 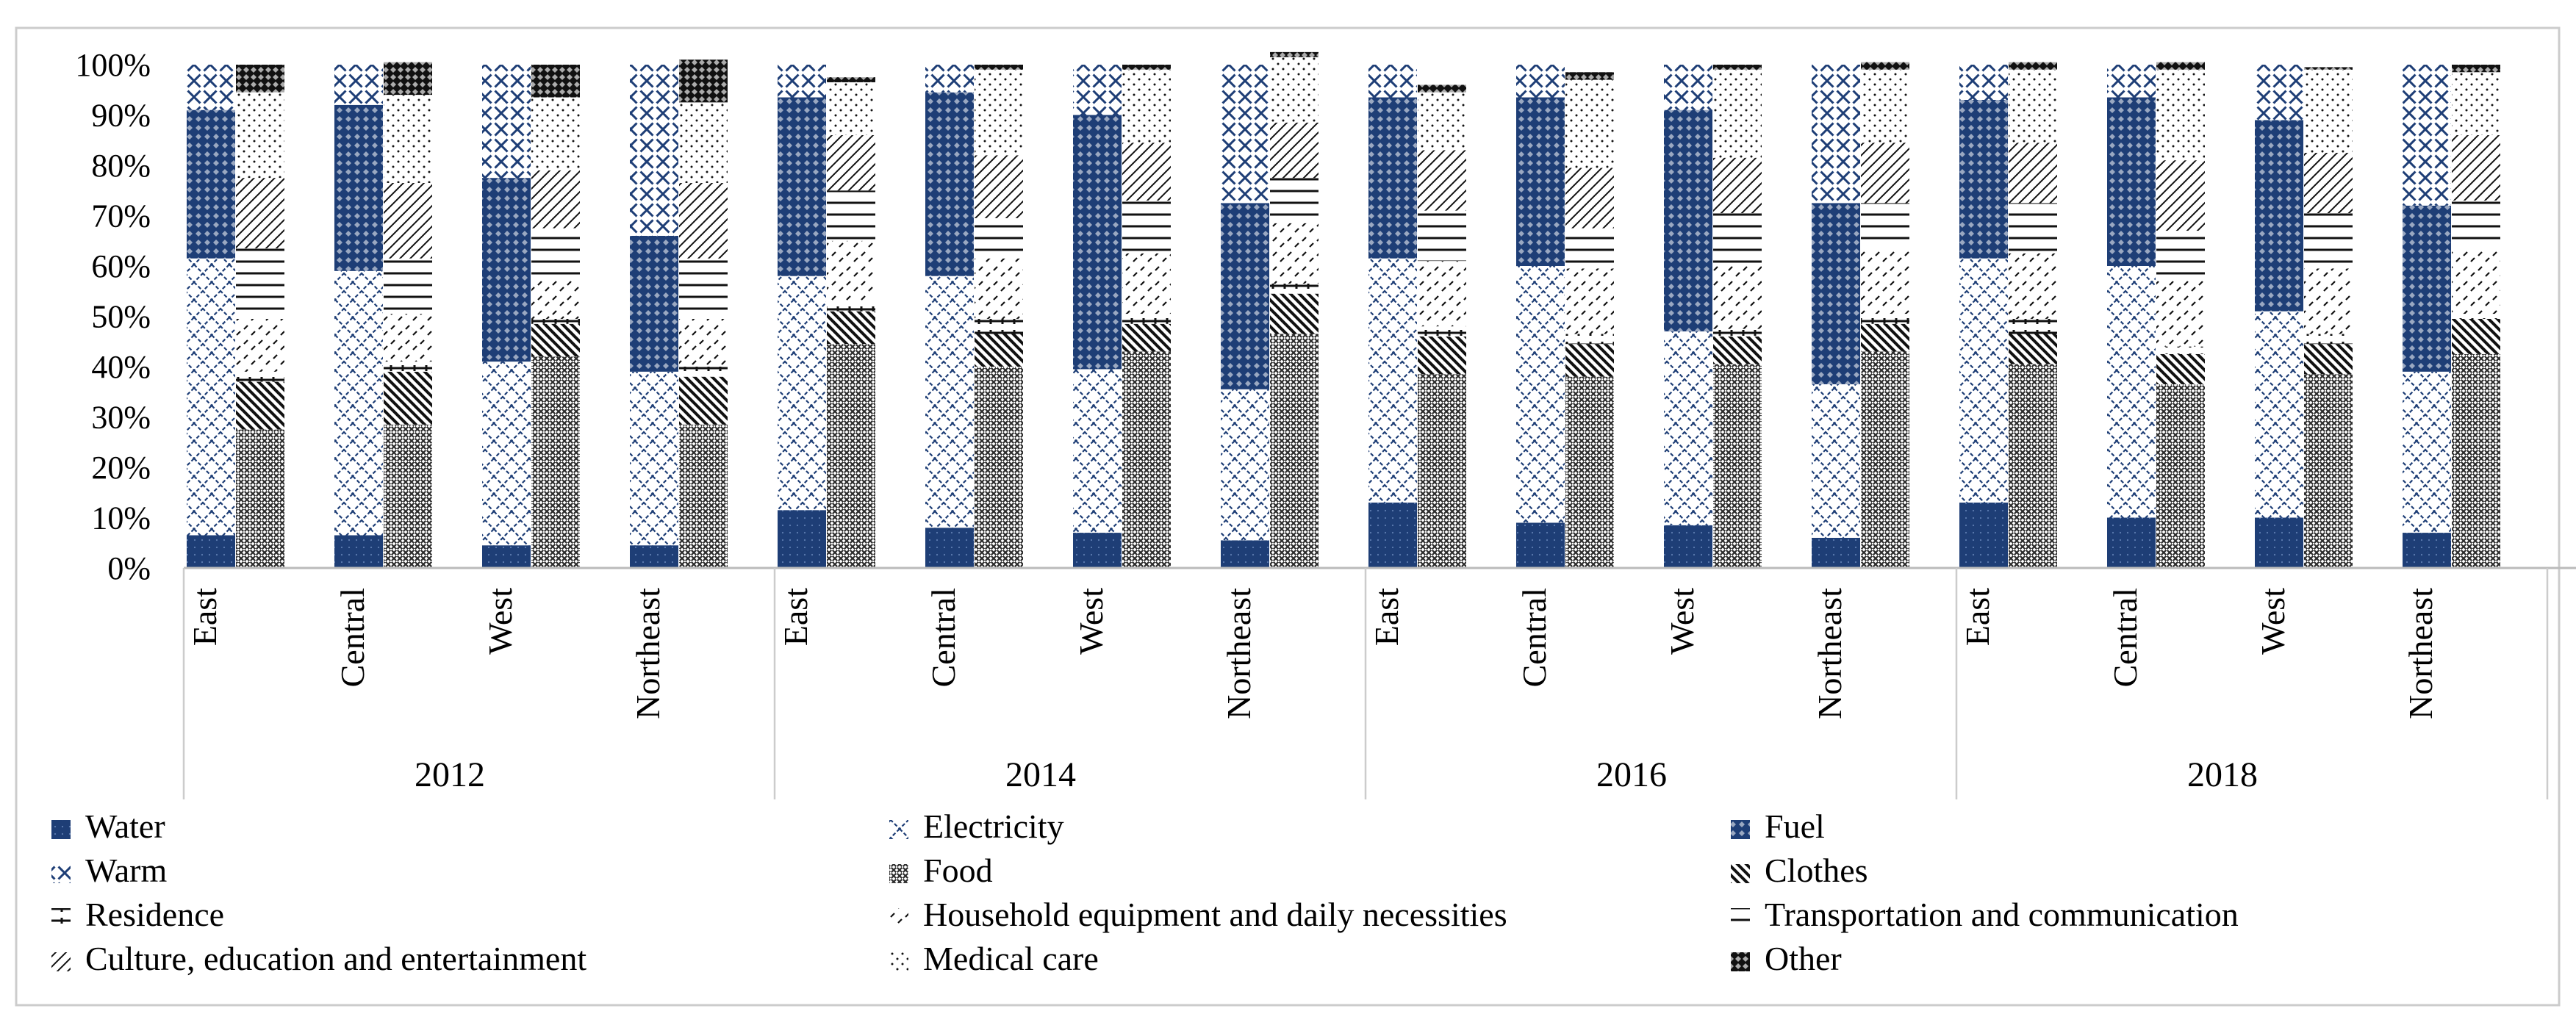 I want to click on region-label: Northeast, so click(x=1829, y=654).